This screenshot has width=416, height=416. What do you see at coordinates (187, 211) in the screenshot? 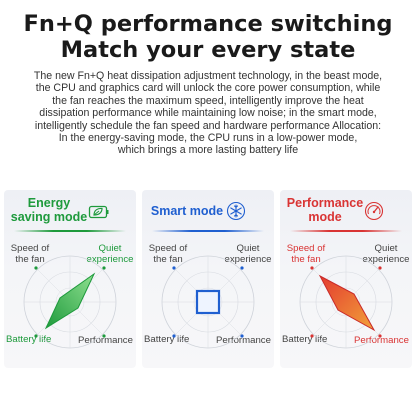
I see `smart-mode-title: Smart mode` at bounding box center [187, 211].